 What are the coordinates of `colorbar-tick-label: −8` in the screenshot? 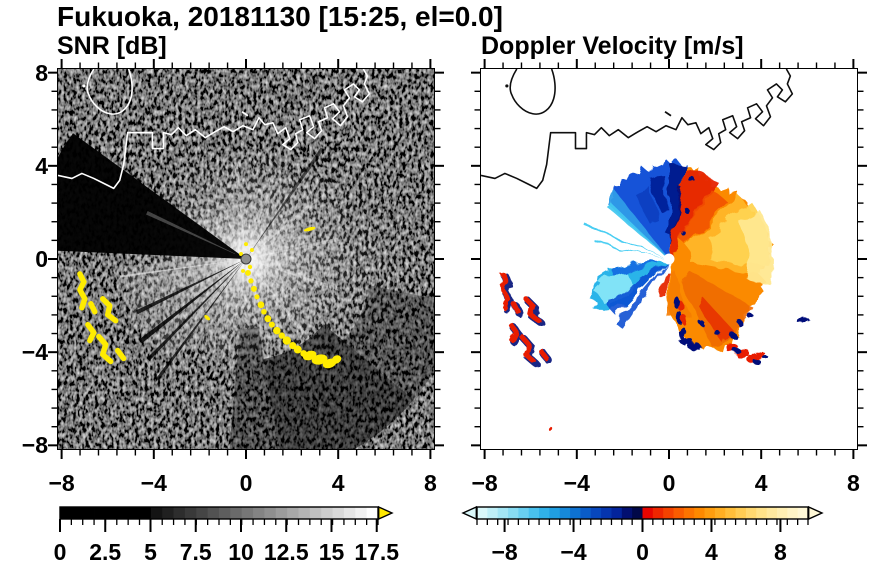 It's located at (504, 552).